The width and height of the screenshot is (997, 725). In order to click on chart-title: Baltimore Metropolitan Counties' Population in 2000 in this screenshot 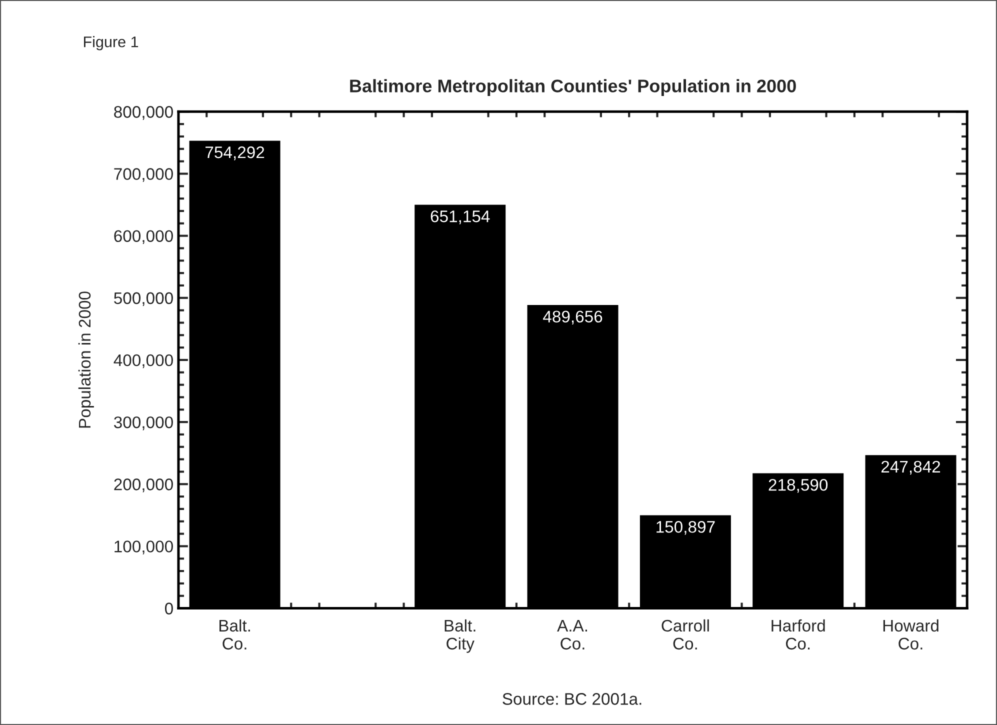, I will do `click(573, 87)`.